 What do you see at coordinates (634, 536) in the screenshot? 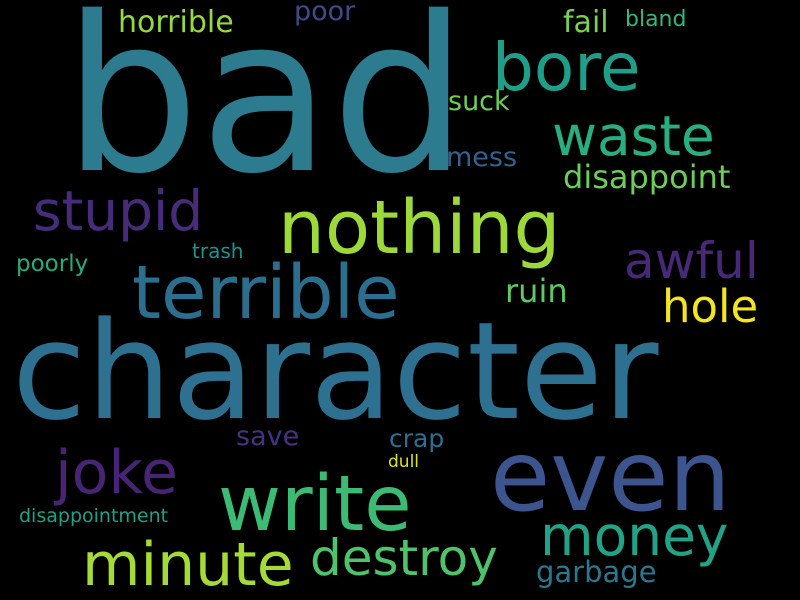
I see `word-money: money` at bounding box center [634, 536].